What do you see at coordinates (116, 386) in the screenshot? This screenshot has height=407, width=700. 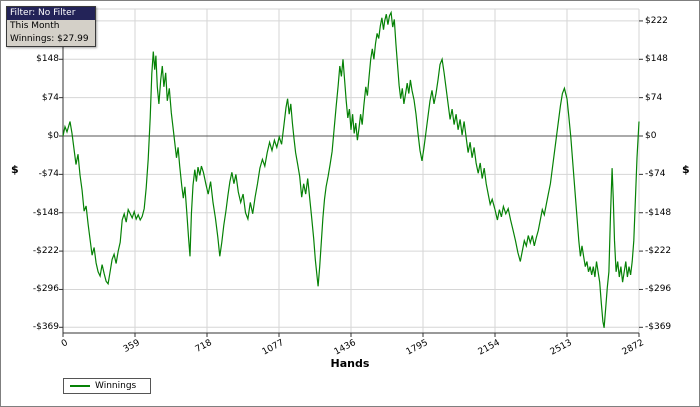 I see `legend-label: Winnings` at bounding box center [116, 386].